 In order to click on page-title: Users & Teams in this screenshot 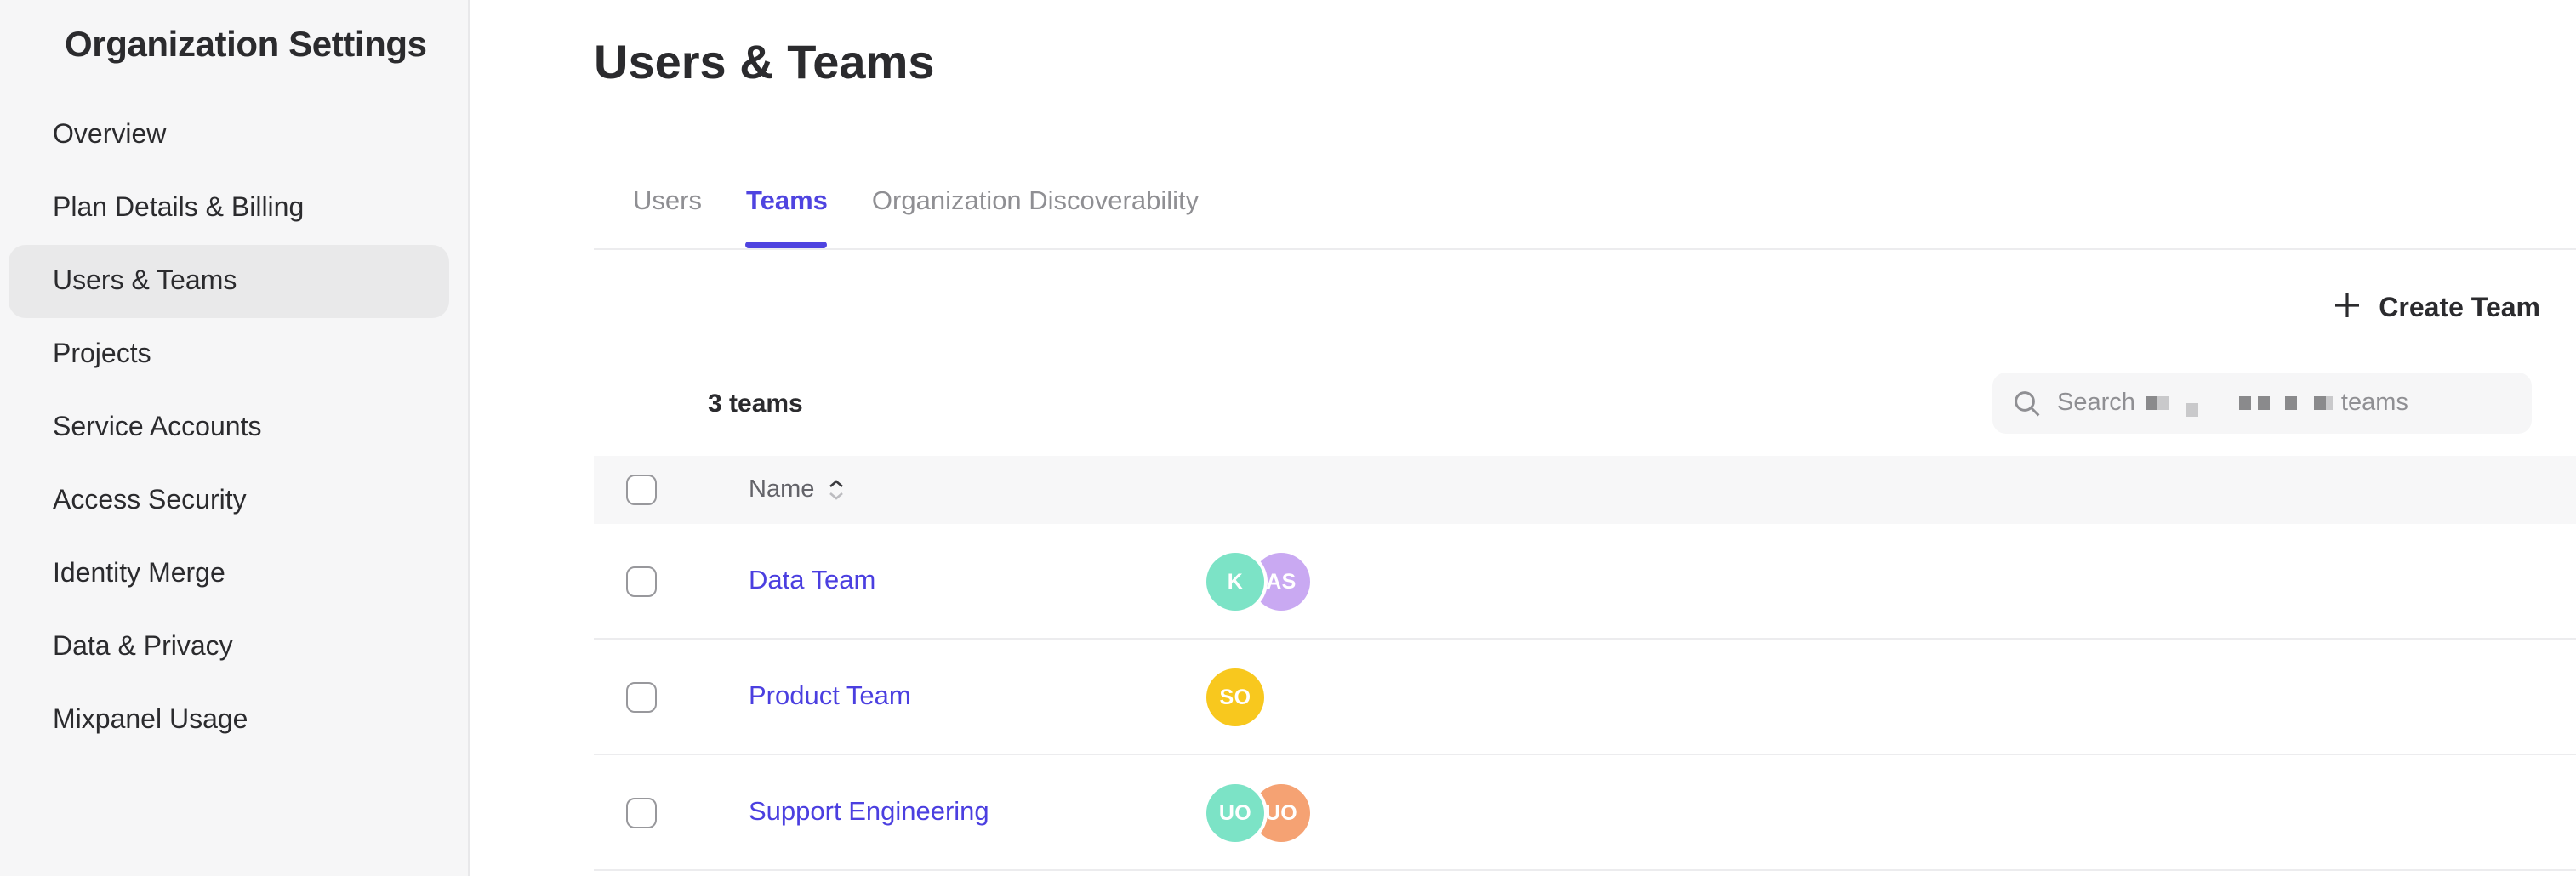, I will do `click(765, 62)`.